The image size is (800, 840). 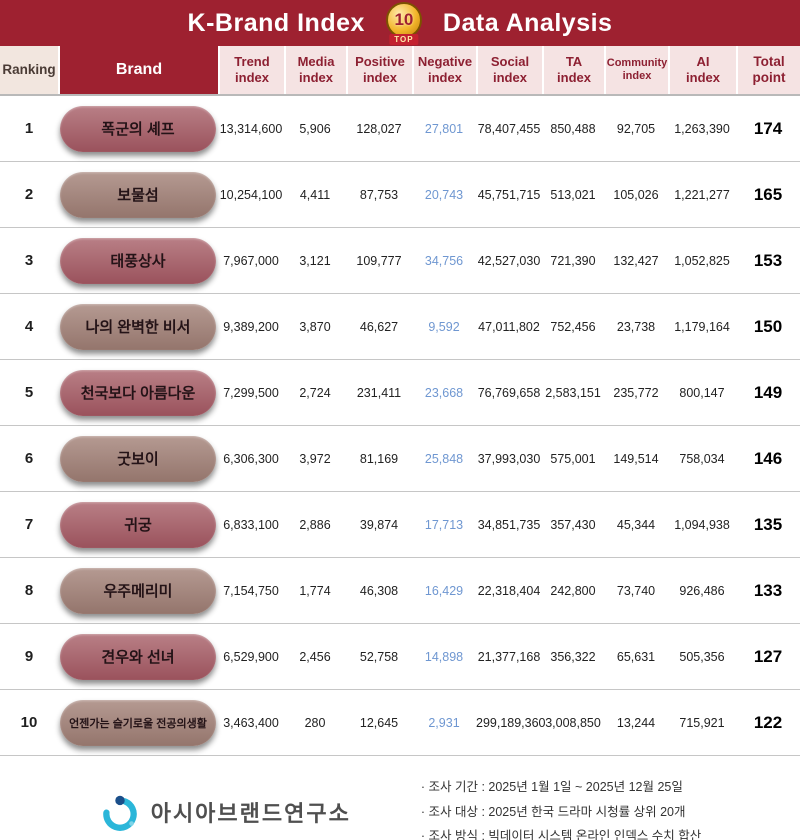 I want to click on brand-cell: 폭군의 셰프, so click(x=138, y=128).